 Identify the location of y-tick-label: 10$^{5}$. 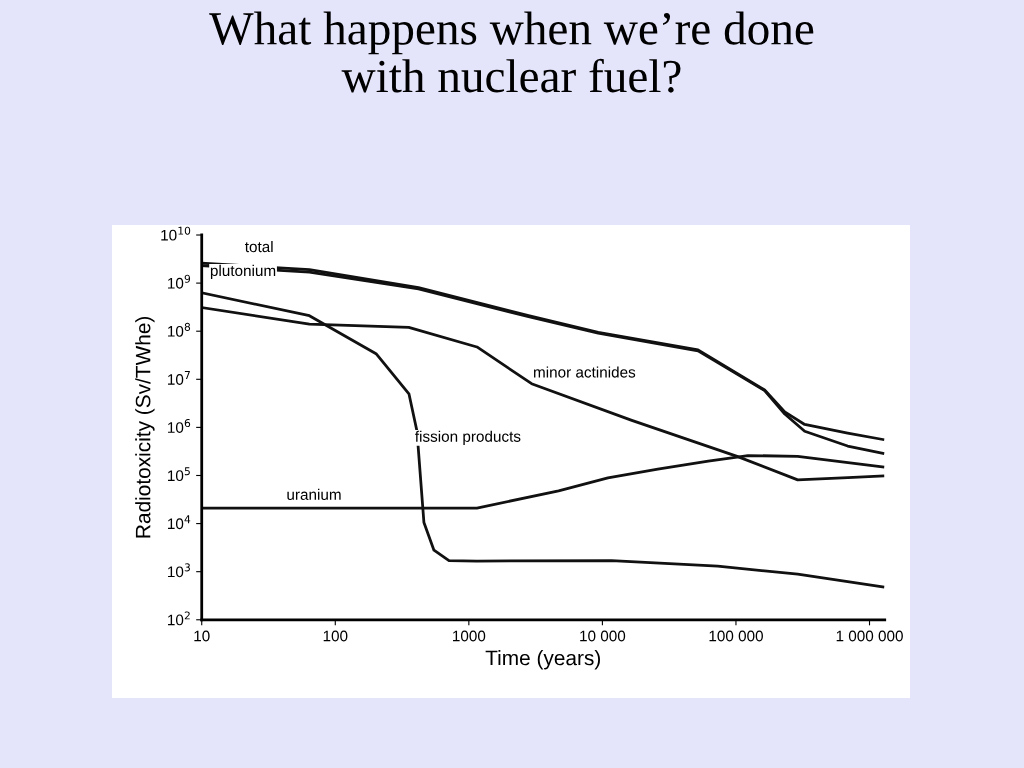
(179, 474).